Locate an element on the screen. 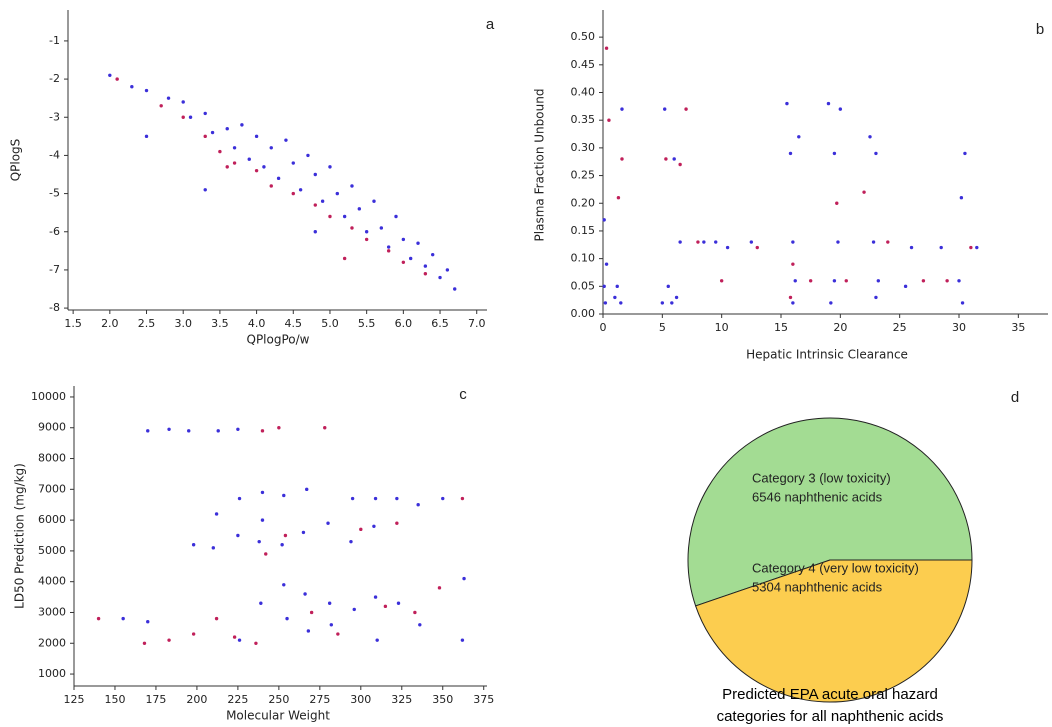 The height and width of the screenshot is (727, 1052). x-tick-label: 250 is located at coordinates (278, 699).